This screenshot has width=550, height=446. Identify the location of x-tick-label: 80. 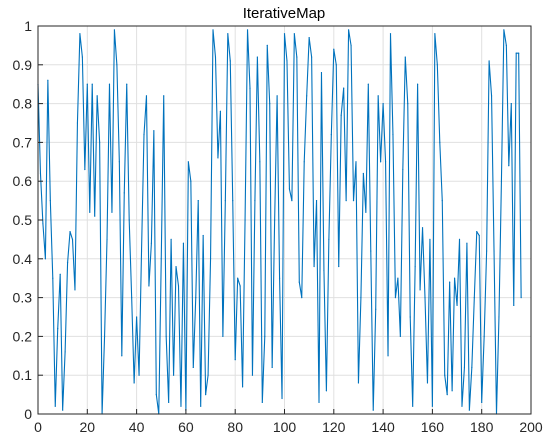
(235, 427).